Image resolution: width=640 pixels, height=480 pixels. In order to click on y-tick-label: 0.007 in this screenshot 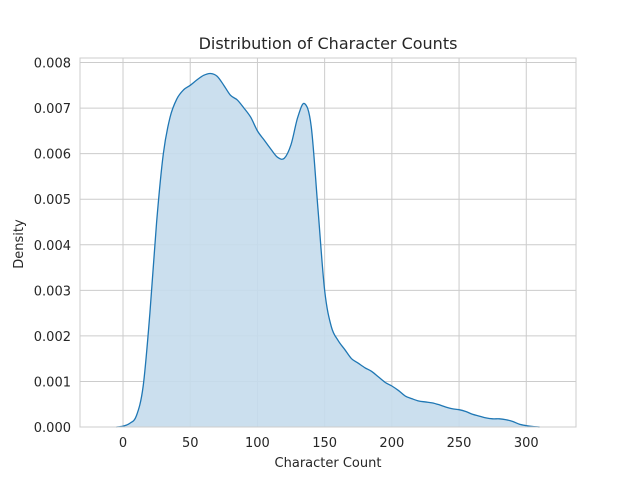, I will do `click(52, 109)`.